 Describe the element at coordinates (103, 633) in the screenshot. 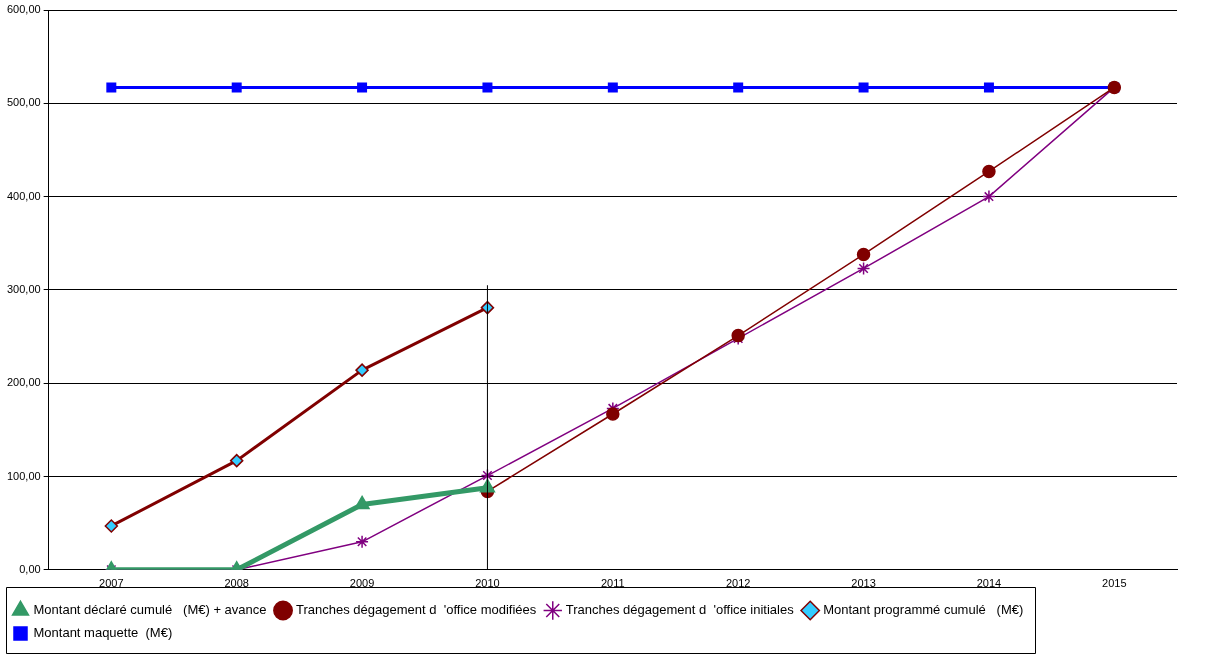

I see `legend-label: Montant maquette (M€)` at that location.